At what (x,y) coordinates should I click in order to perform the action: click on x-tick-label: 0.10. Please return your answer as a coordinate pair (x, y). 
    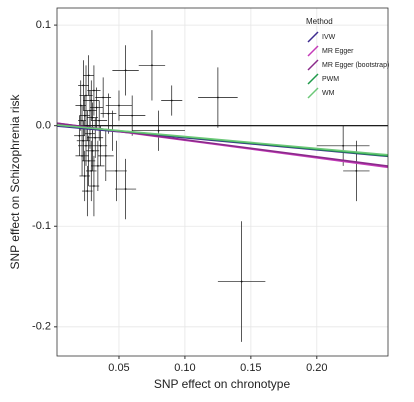
    Looking at the image, I should click on (184, 368).